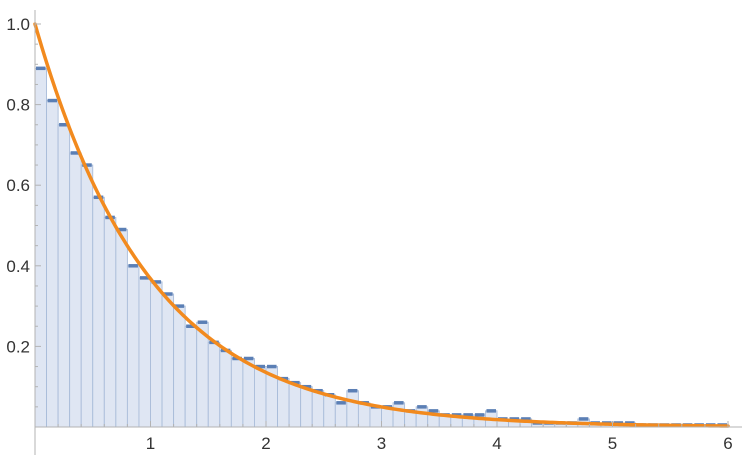 The height and width of the screenshot is (461, 747). I want to click on x-tick-label: 1, so click(150, 443).